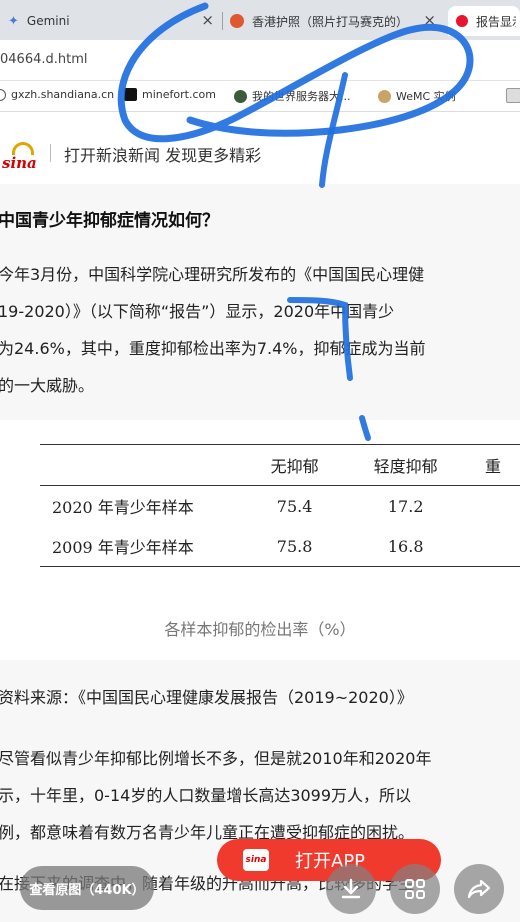 The width and height of the screenshot is (520, 922). What do you see at coordinates (384, 96) in the screenshot?
I see `wemc-icon` at bounding box center [384, 96].